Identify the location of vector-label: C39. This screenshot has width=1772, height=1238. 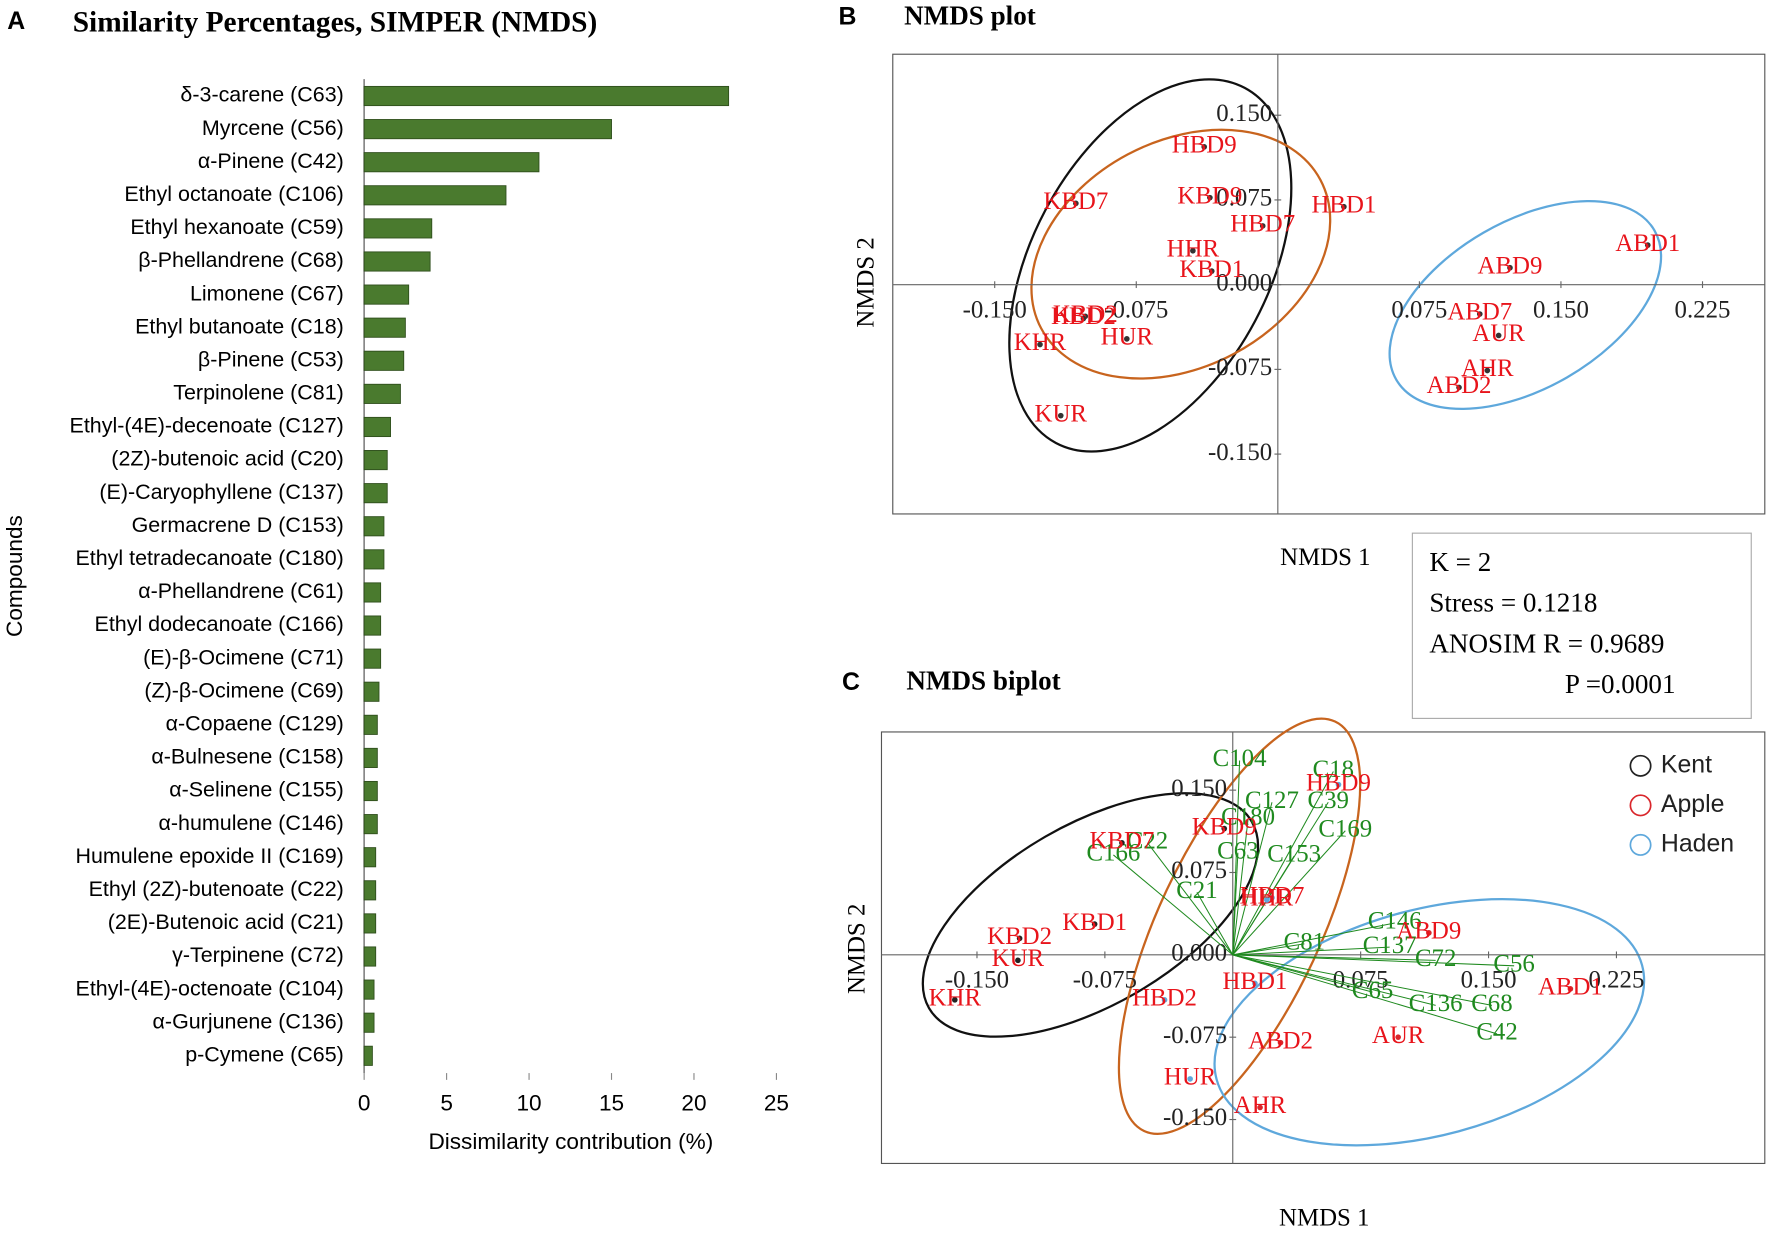
(1328, 800).